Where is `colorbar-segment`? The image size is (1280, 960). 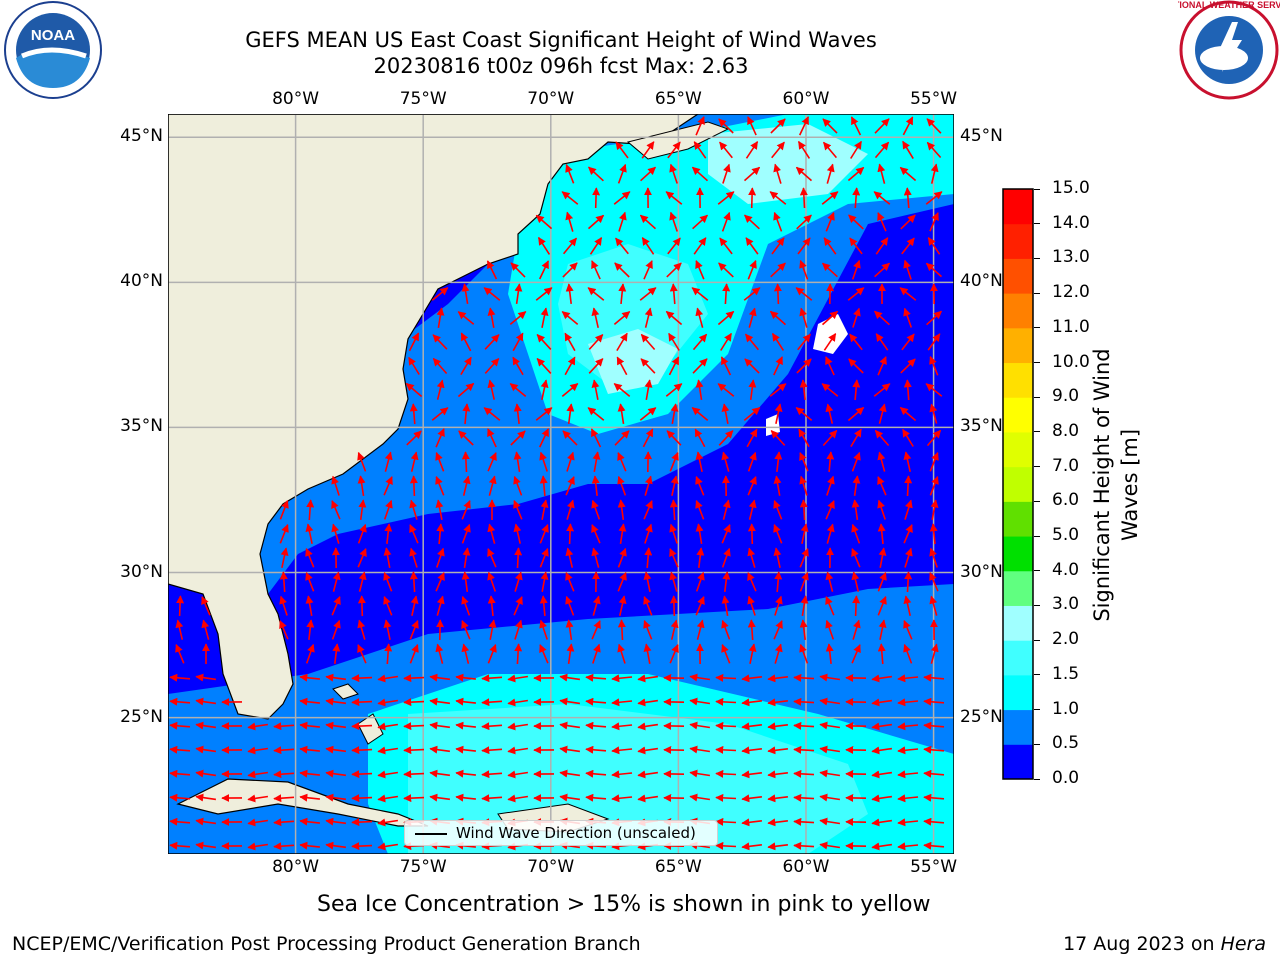 colorbar-segment is located at coordinates (1018, 623).